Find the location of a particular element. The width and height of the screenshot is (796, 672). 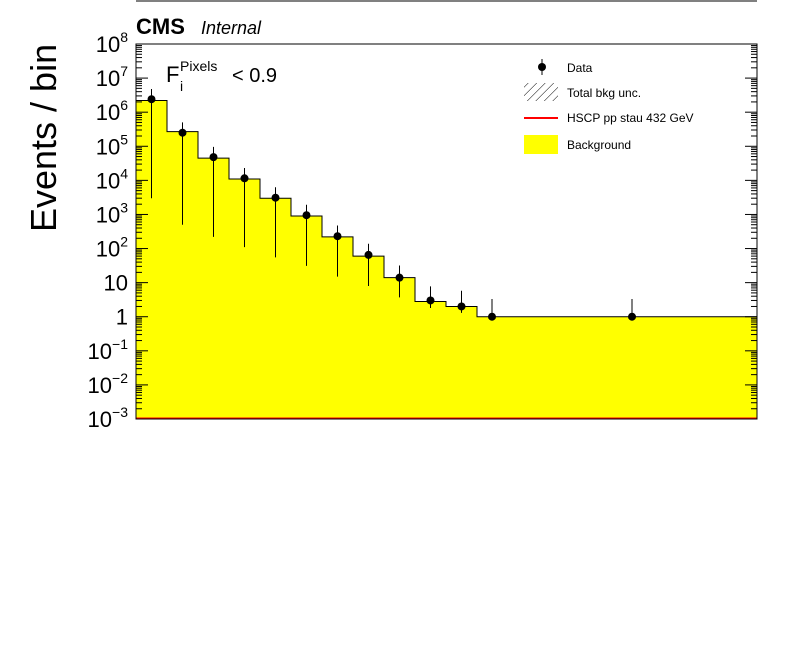

y-tick-label: 10⁻³ is located at coordinates (108, 418).